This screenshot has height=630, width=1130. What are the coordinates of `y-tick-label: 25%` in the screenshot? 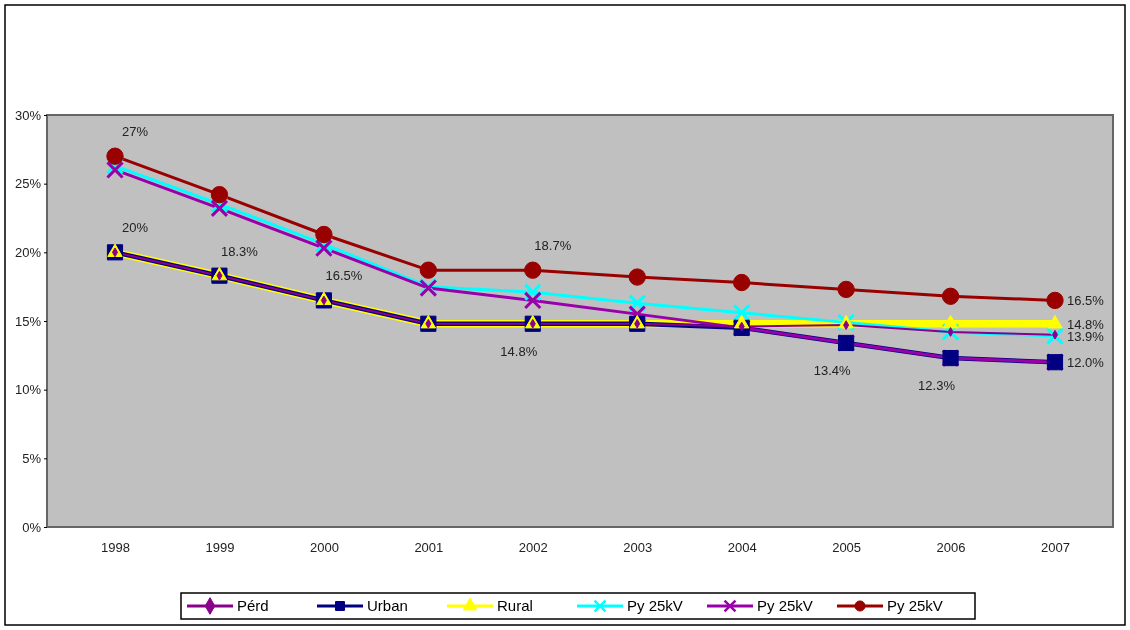 It's located at (28, 184).